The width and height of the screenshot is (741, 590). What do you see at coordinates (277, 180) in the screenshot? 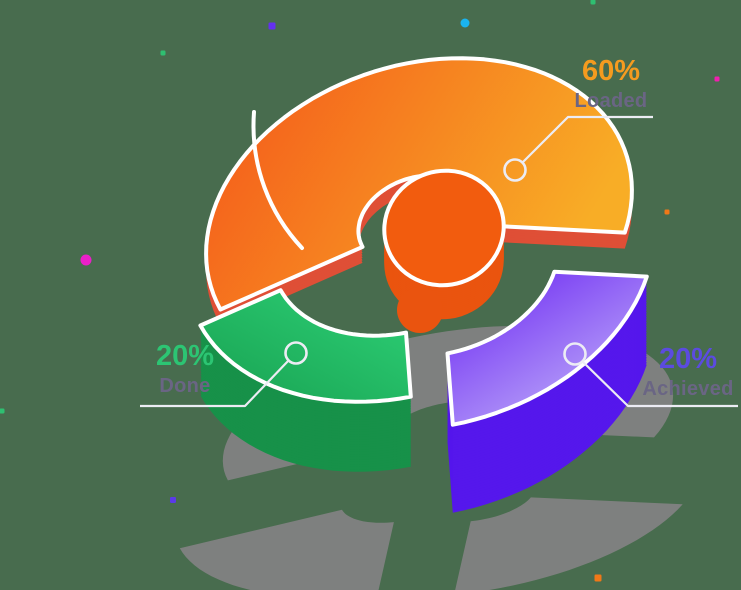
I see `orange-edge-highlight` at bounding box center [277, 180].